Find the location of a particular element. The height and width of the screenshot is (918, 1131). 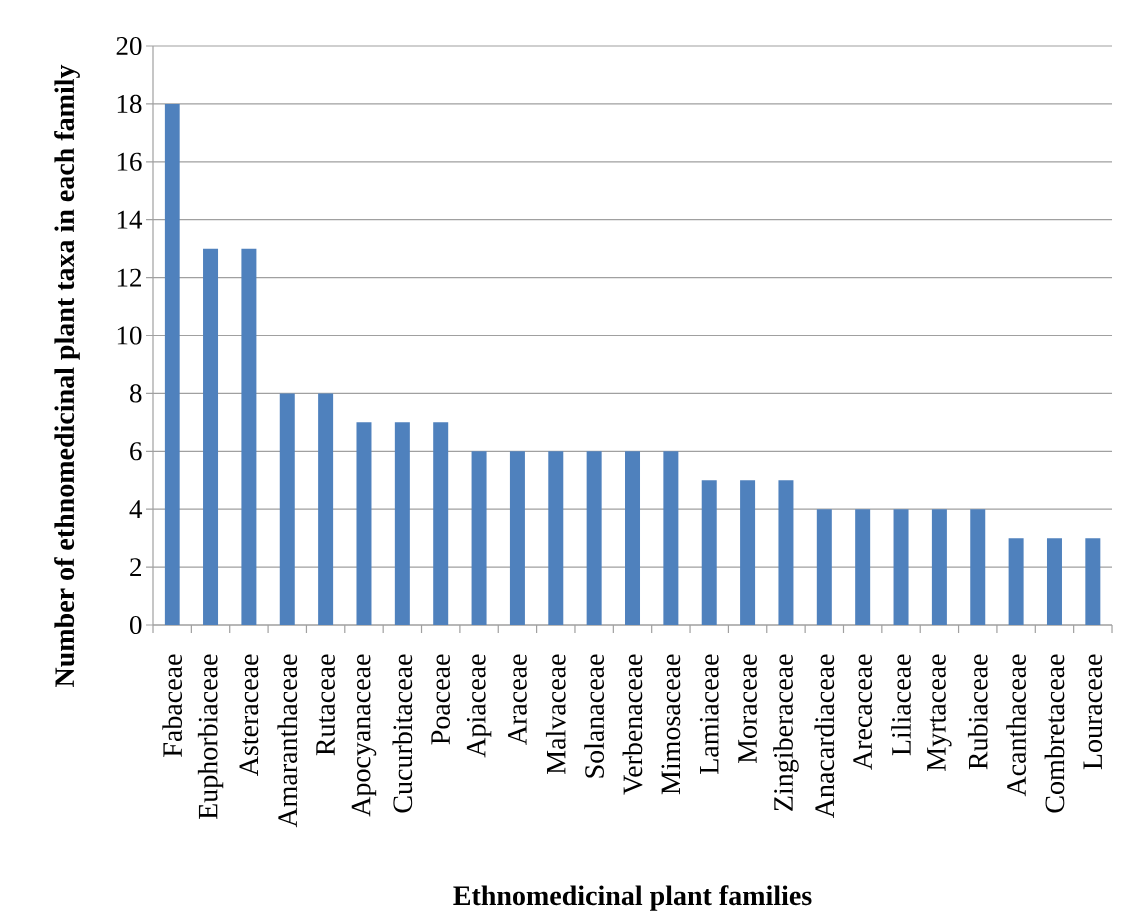

y-tick-label: 10 is located at coordinates (129, 335).